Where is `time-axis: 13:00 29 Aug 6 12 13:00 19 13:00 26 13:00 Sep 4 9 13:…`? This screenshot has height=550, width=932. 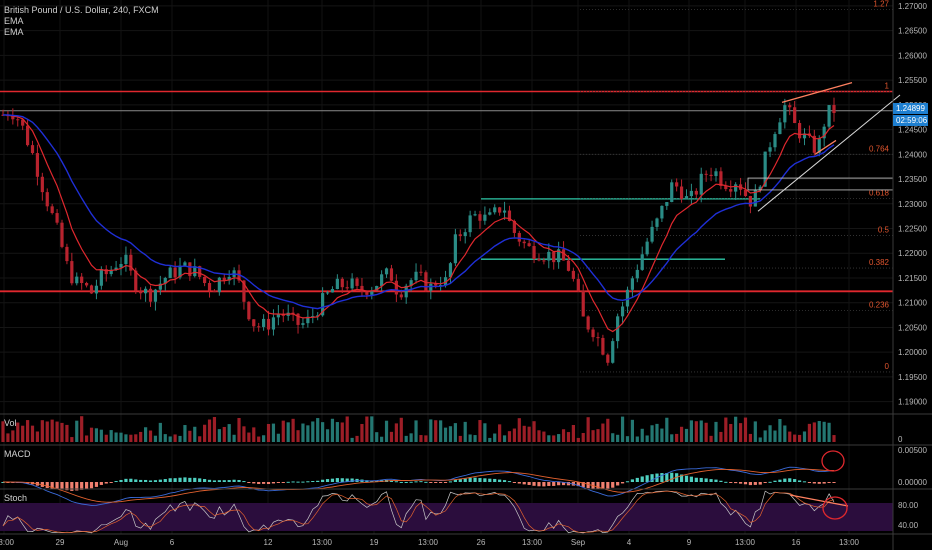 time-axis: 13:00 29 Aug 6 12 13:00 19 13:00 26 13:00 Sep 4 9 13:… is located at coordinates (430, 542).